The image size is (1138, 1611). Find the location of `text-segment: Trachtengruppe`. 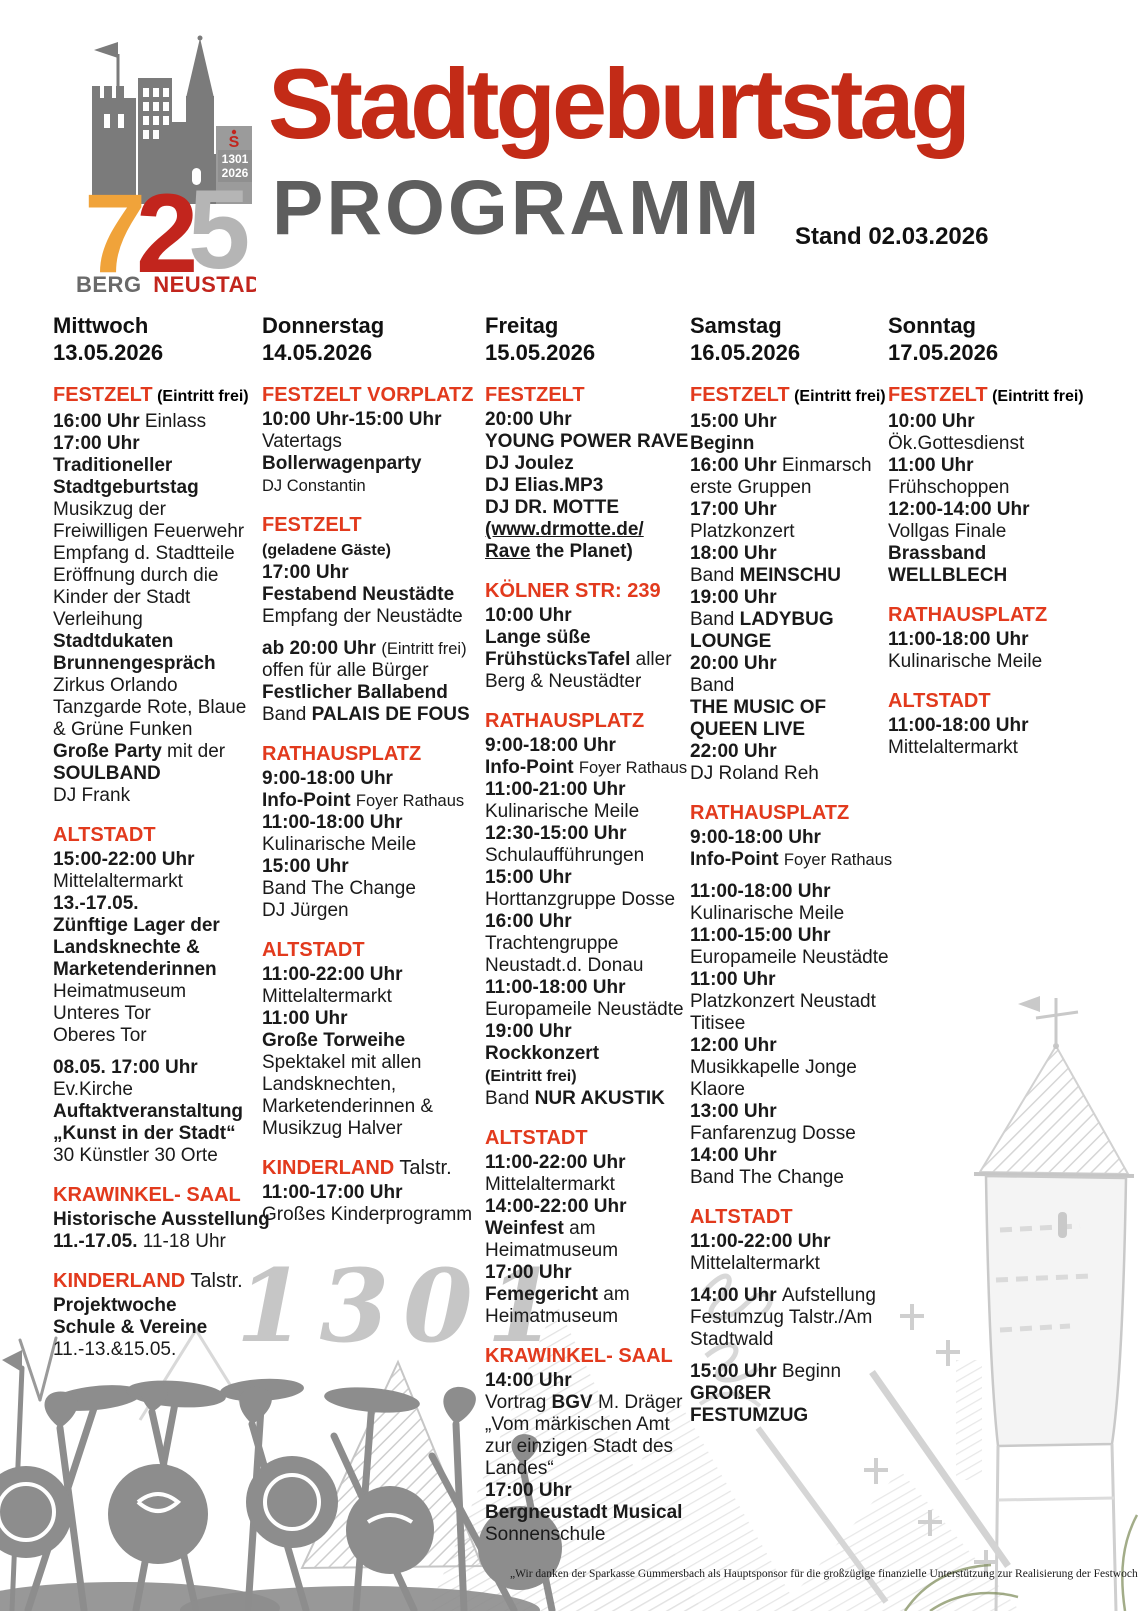

text-segment: Trachtengruppe is located at coordinates (552, 943).